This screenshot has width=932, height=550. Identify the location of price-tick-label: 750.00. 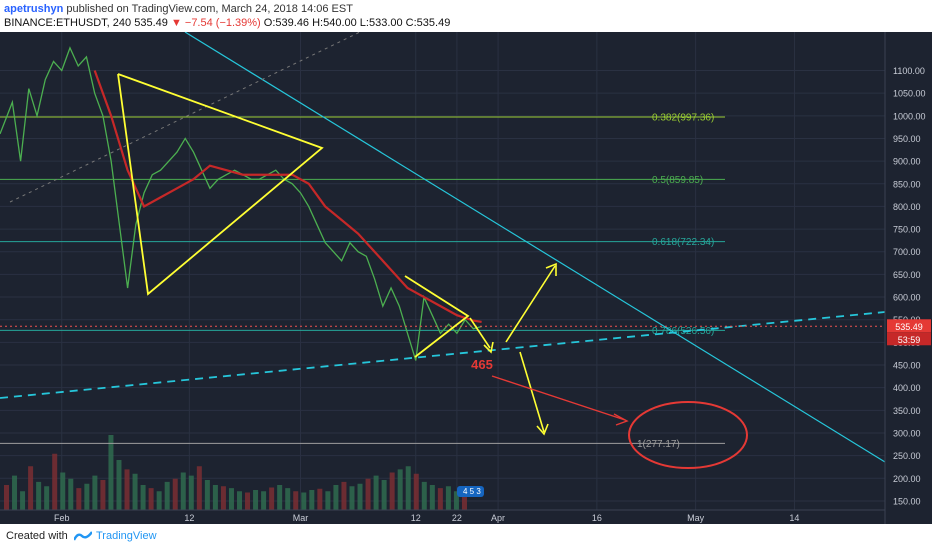
(907, 230).